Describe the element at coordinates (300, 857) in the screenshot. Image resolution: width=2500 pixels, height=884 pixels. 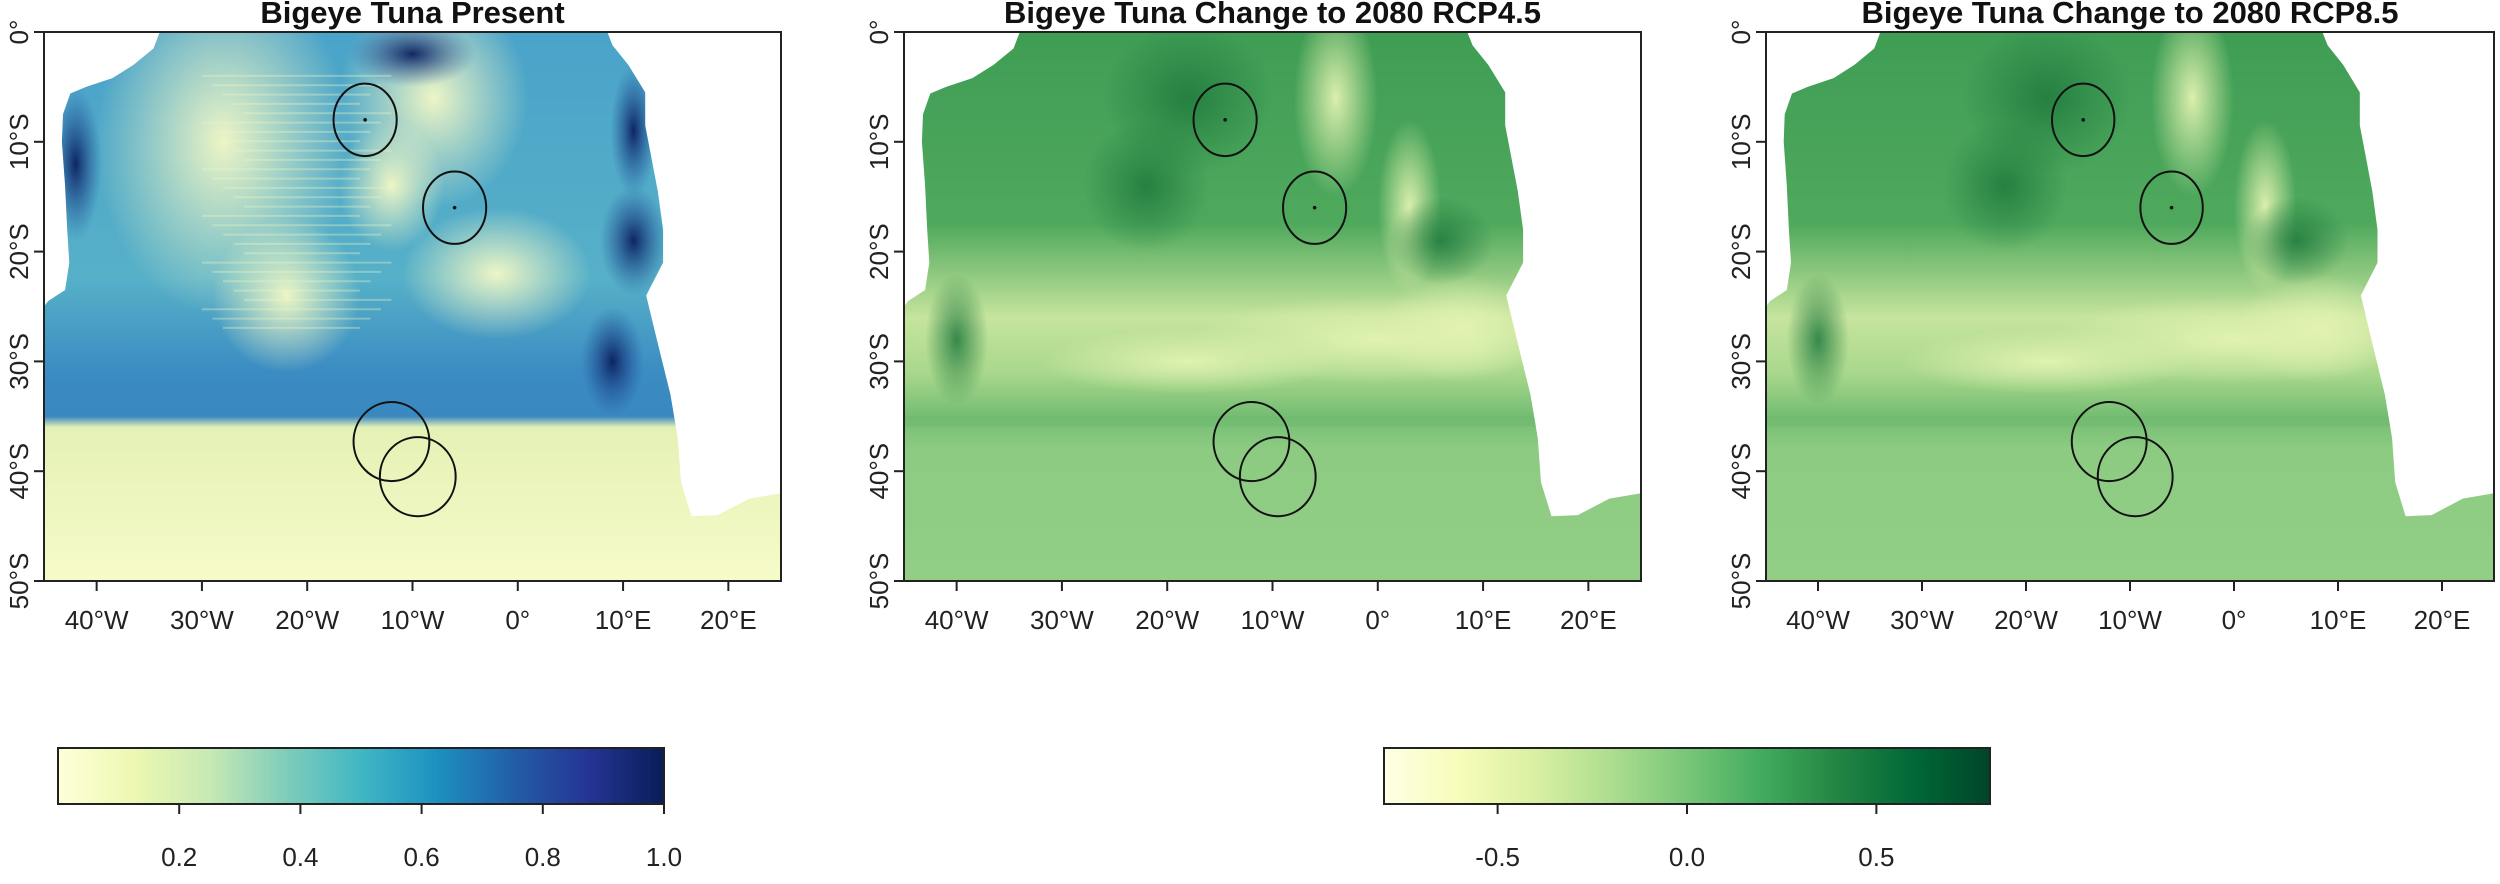
I see `legend-tick-label: 0.4` at that location.